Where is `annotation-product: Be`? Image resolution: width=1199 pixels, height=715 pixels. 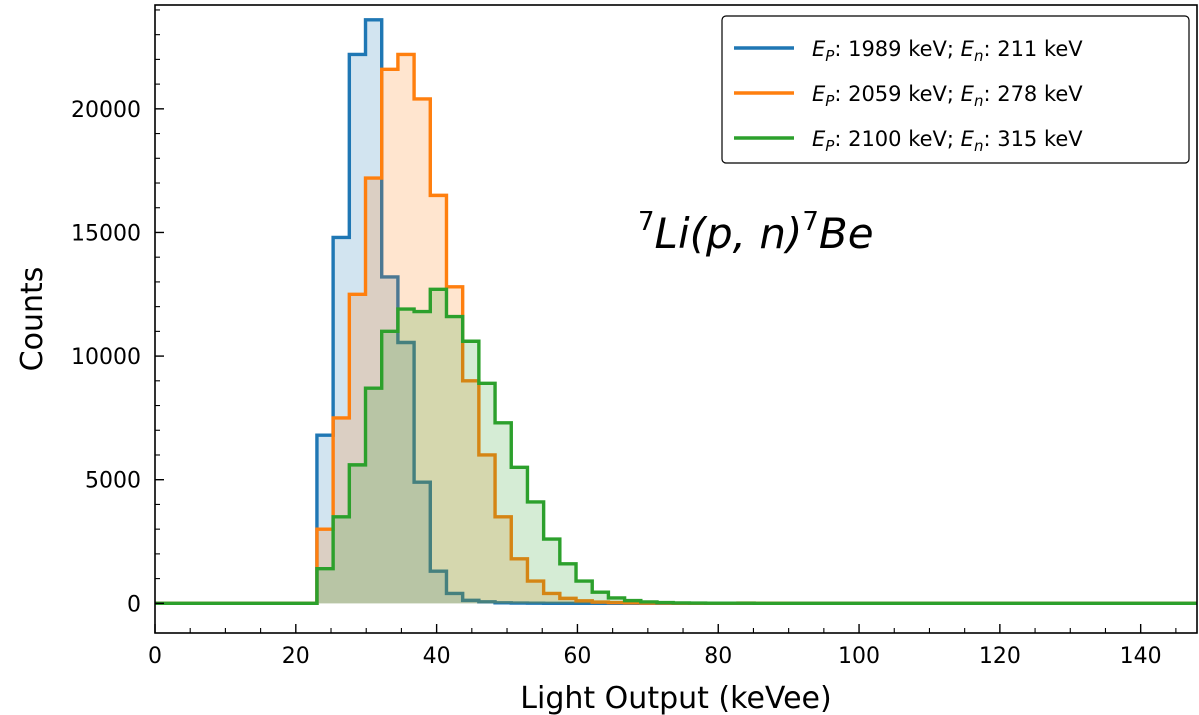
annotation-product: Be is located at coordinates (846, 233).